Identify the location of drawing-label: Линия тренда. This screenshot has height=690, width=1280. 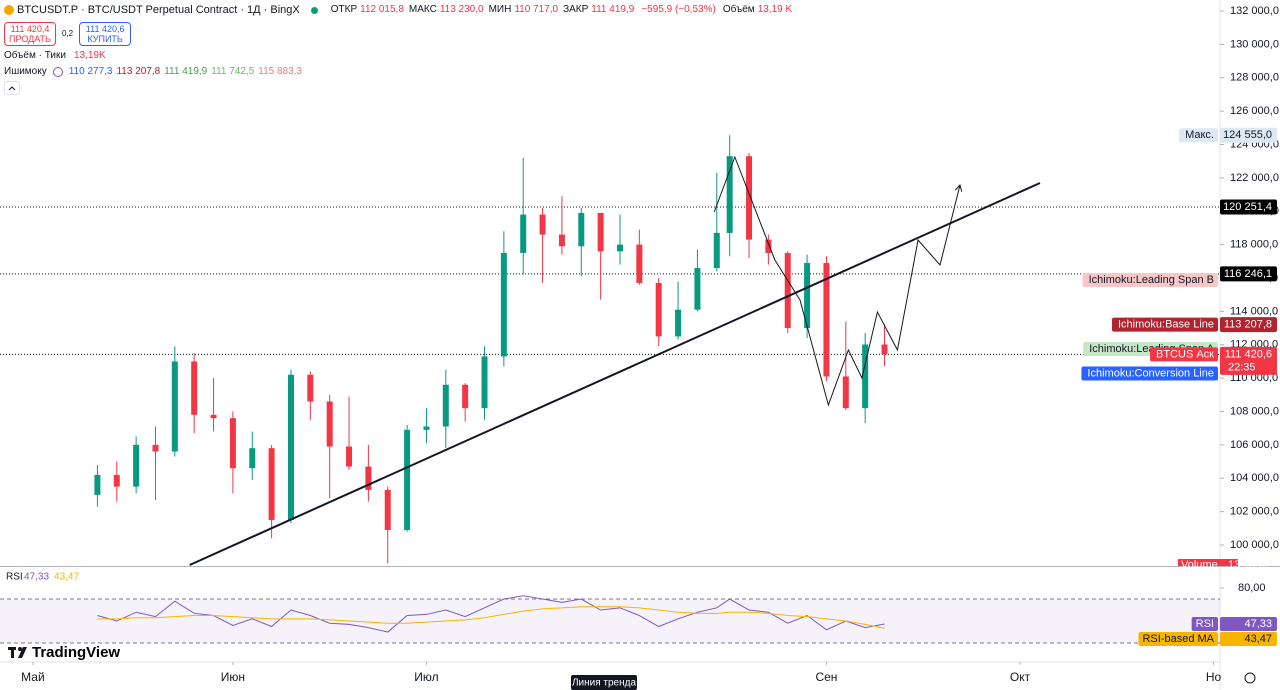
(604, 683).